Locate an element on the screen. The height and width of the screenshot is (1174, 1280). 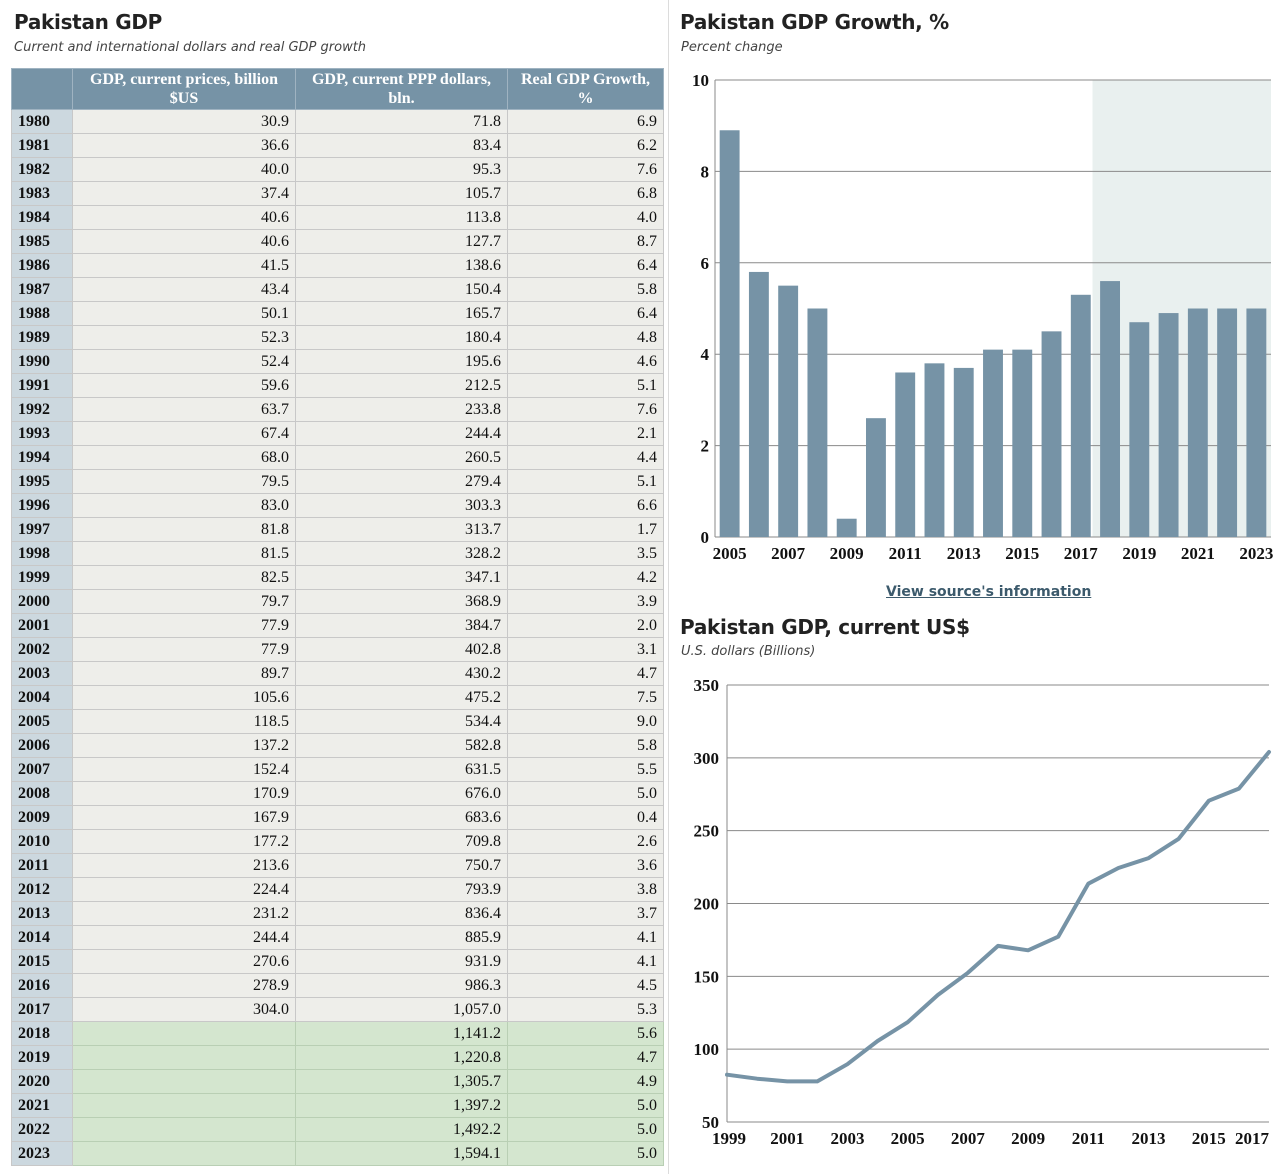
usd-chart-subtitle: U.S. dollars (Billions) is located at coordinates (748, 651).